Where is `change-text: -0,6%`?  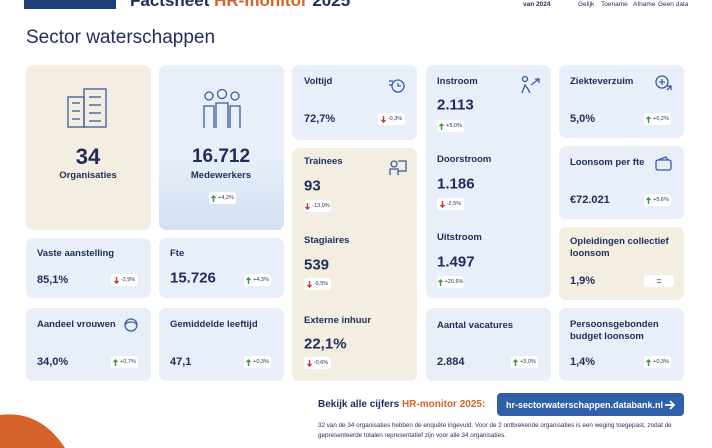 change-text: -0,6% is located at coordinates (321, 363).